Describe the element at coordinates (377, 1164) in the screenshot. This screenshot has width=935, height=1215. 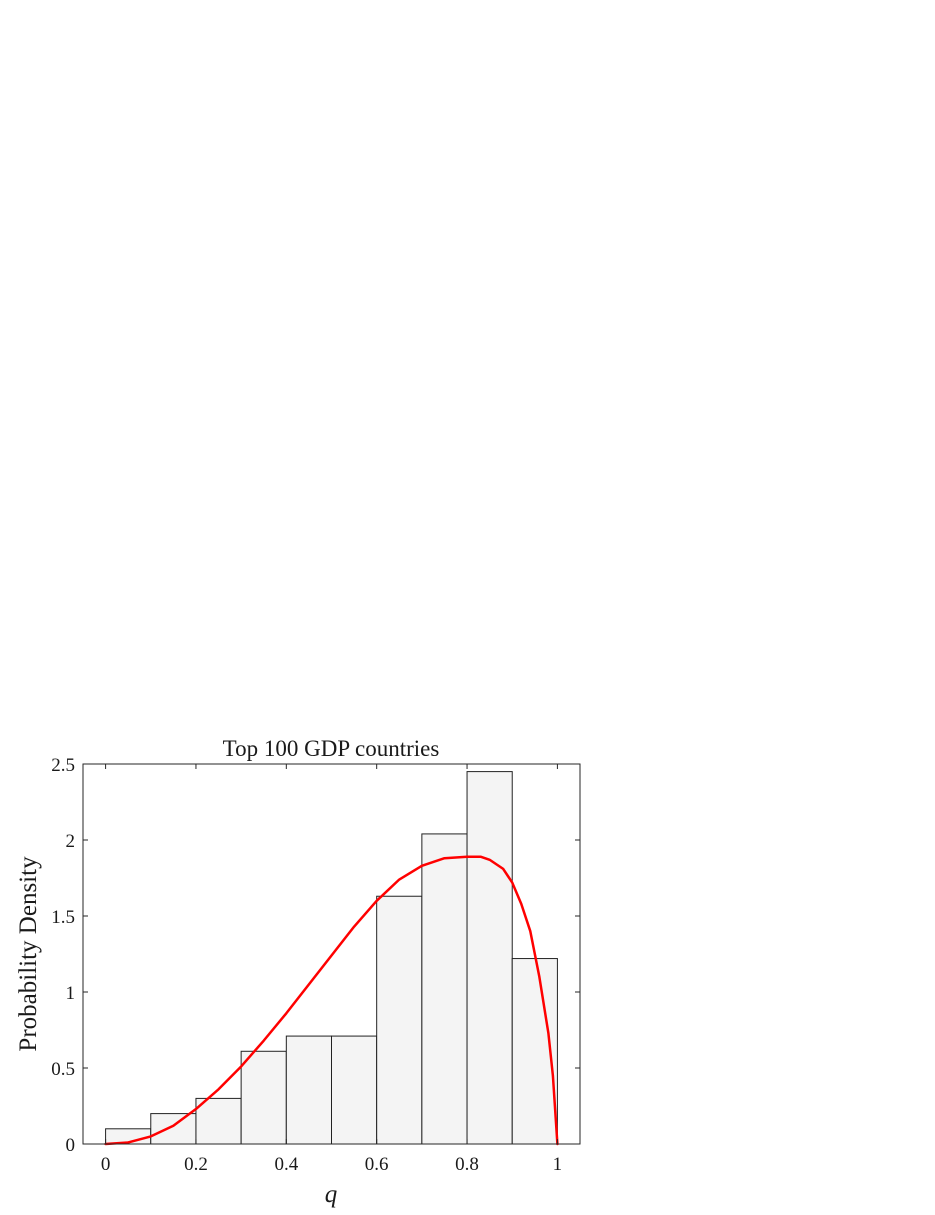
I see `x-tick-label: 0.6` at that location.